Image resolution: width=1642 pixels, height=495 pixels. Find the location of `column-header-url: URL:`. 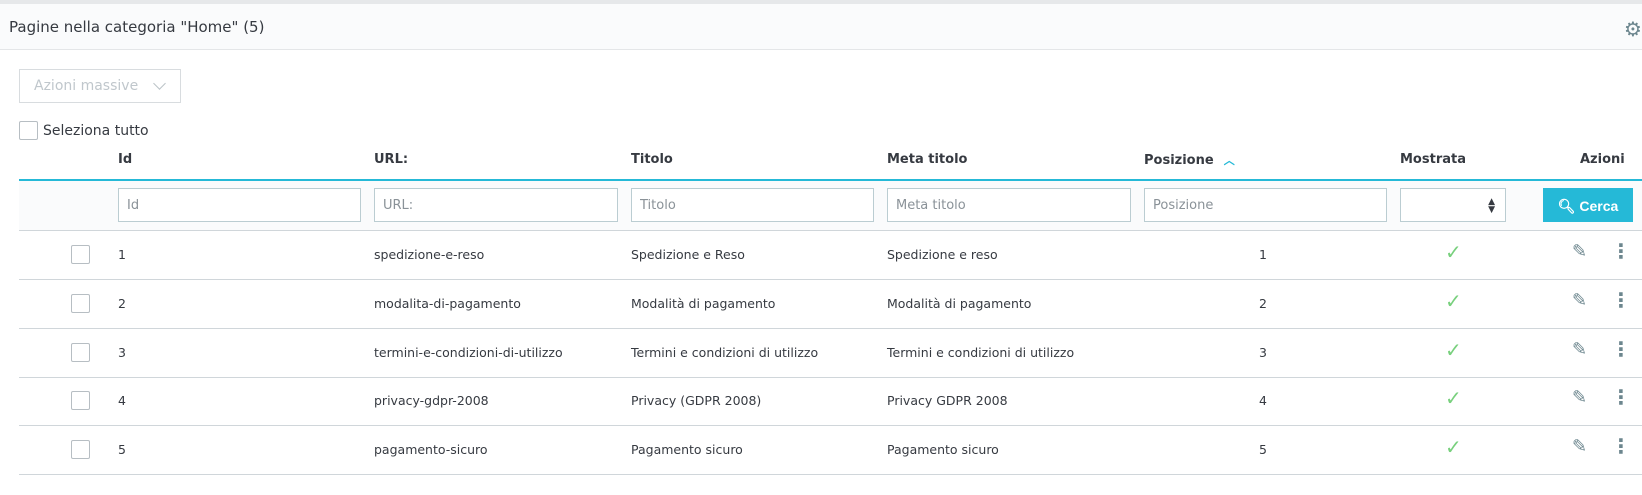

column-header-url: URL: is located at coordinates (391, 159).